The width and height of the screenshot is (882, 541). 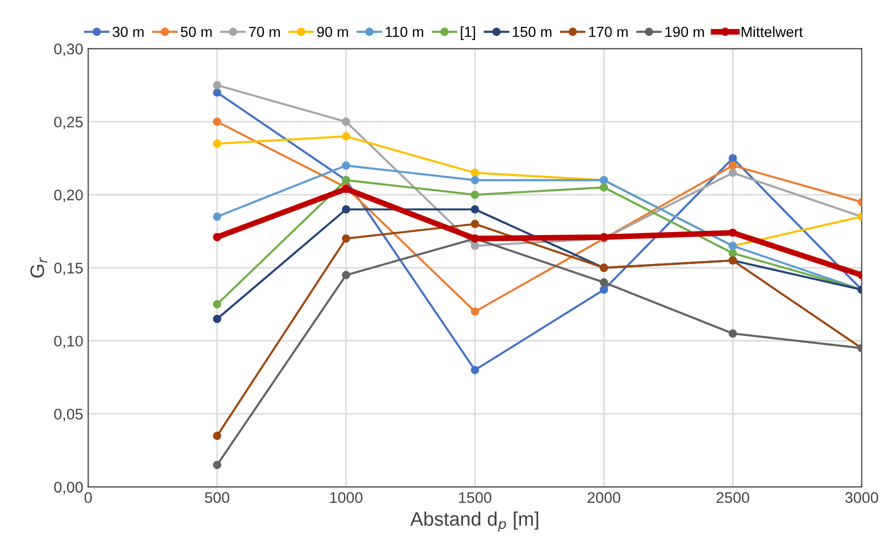 I want to click on x-tick-label: 500, so click(x=217, y=497).